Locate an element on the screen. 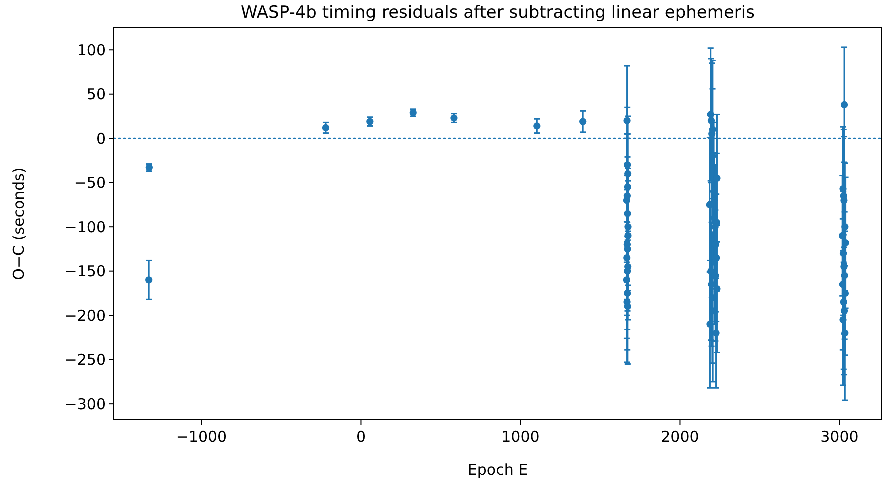  y-tick-label: 0 is located at coordinates (101, 139).